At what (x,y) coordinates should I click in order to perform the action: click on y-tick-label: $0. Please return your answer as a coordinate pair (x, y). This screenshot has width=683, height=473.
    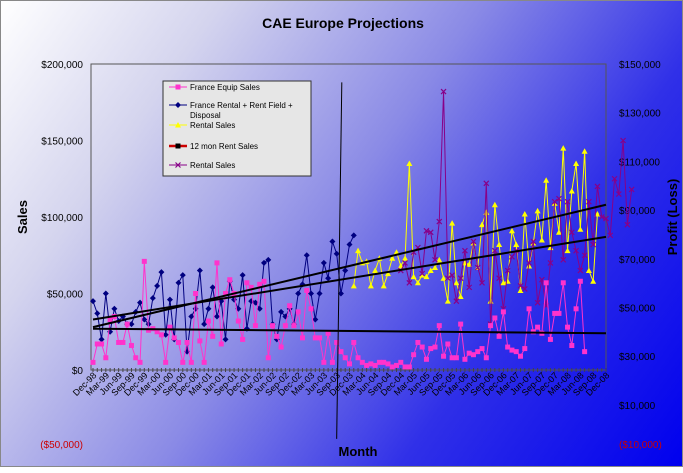
    Looking at the image, I should click on (78, 371).